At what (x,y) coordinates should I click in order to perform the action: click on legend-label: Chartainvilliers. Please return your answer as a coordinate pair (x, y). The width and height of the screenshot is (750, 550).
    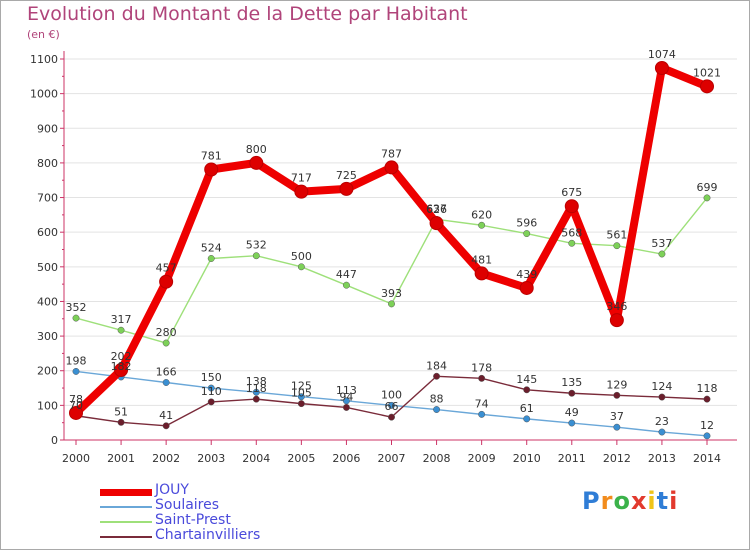
    Looking at the image, I should click on (208, 535).